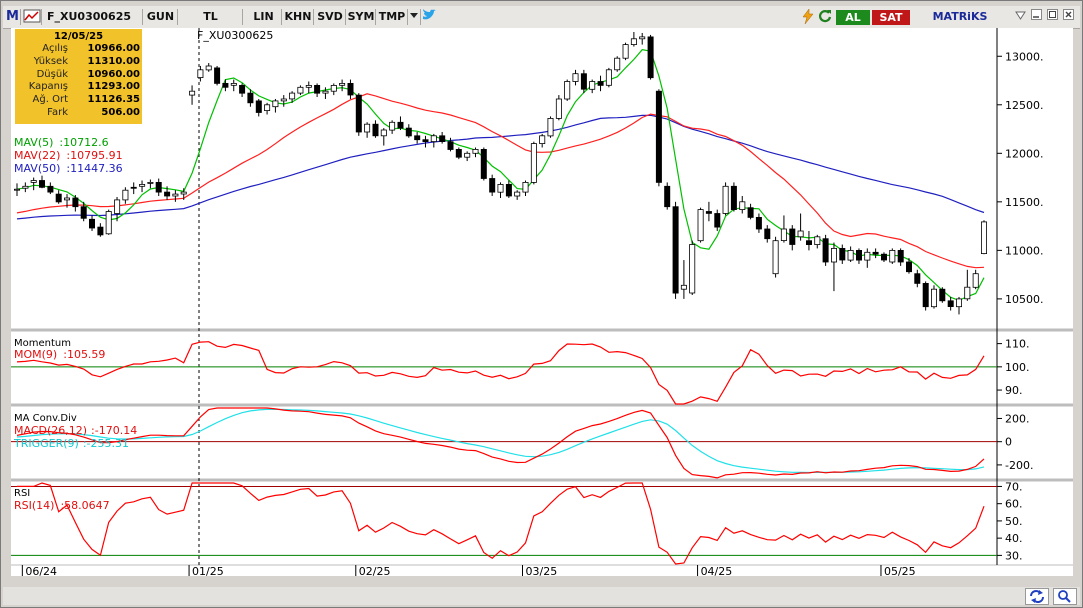  I want to click on close-icon, so click(1068, 17).